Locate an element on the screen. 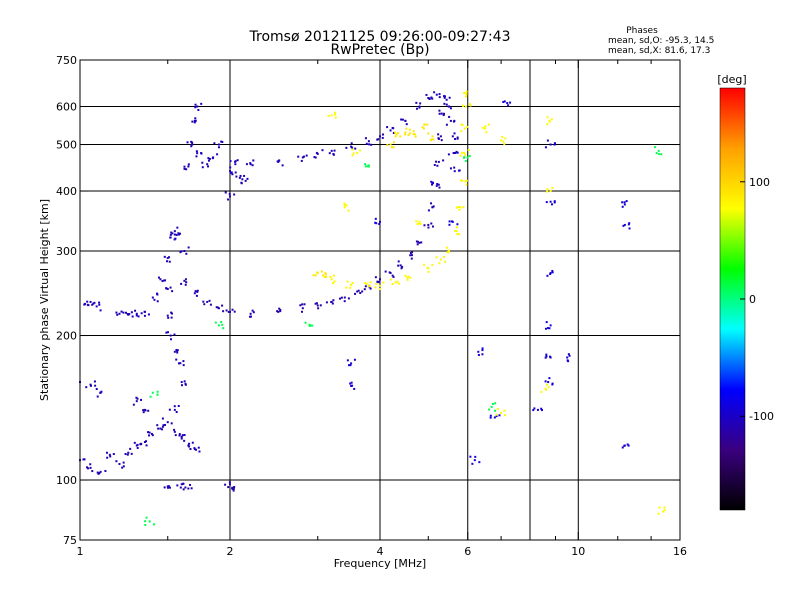 The image size is (800, 604). y-tick-label: 300 is located at coordinates (66, 251).